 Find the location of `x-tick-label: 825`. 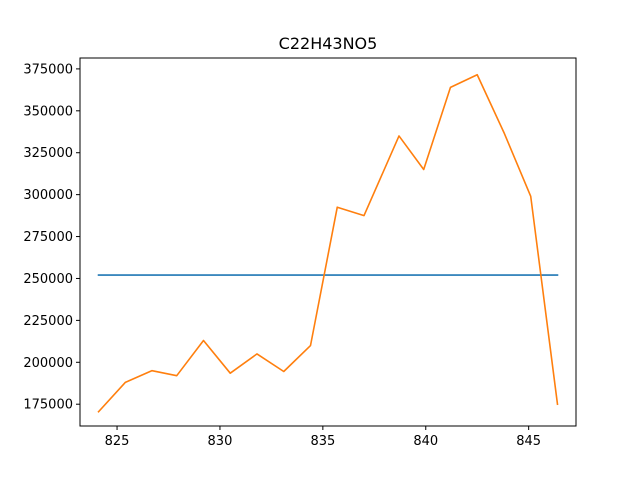

x-tick-label: 825 is located at coordinates (117, 441).